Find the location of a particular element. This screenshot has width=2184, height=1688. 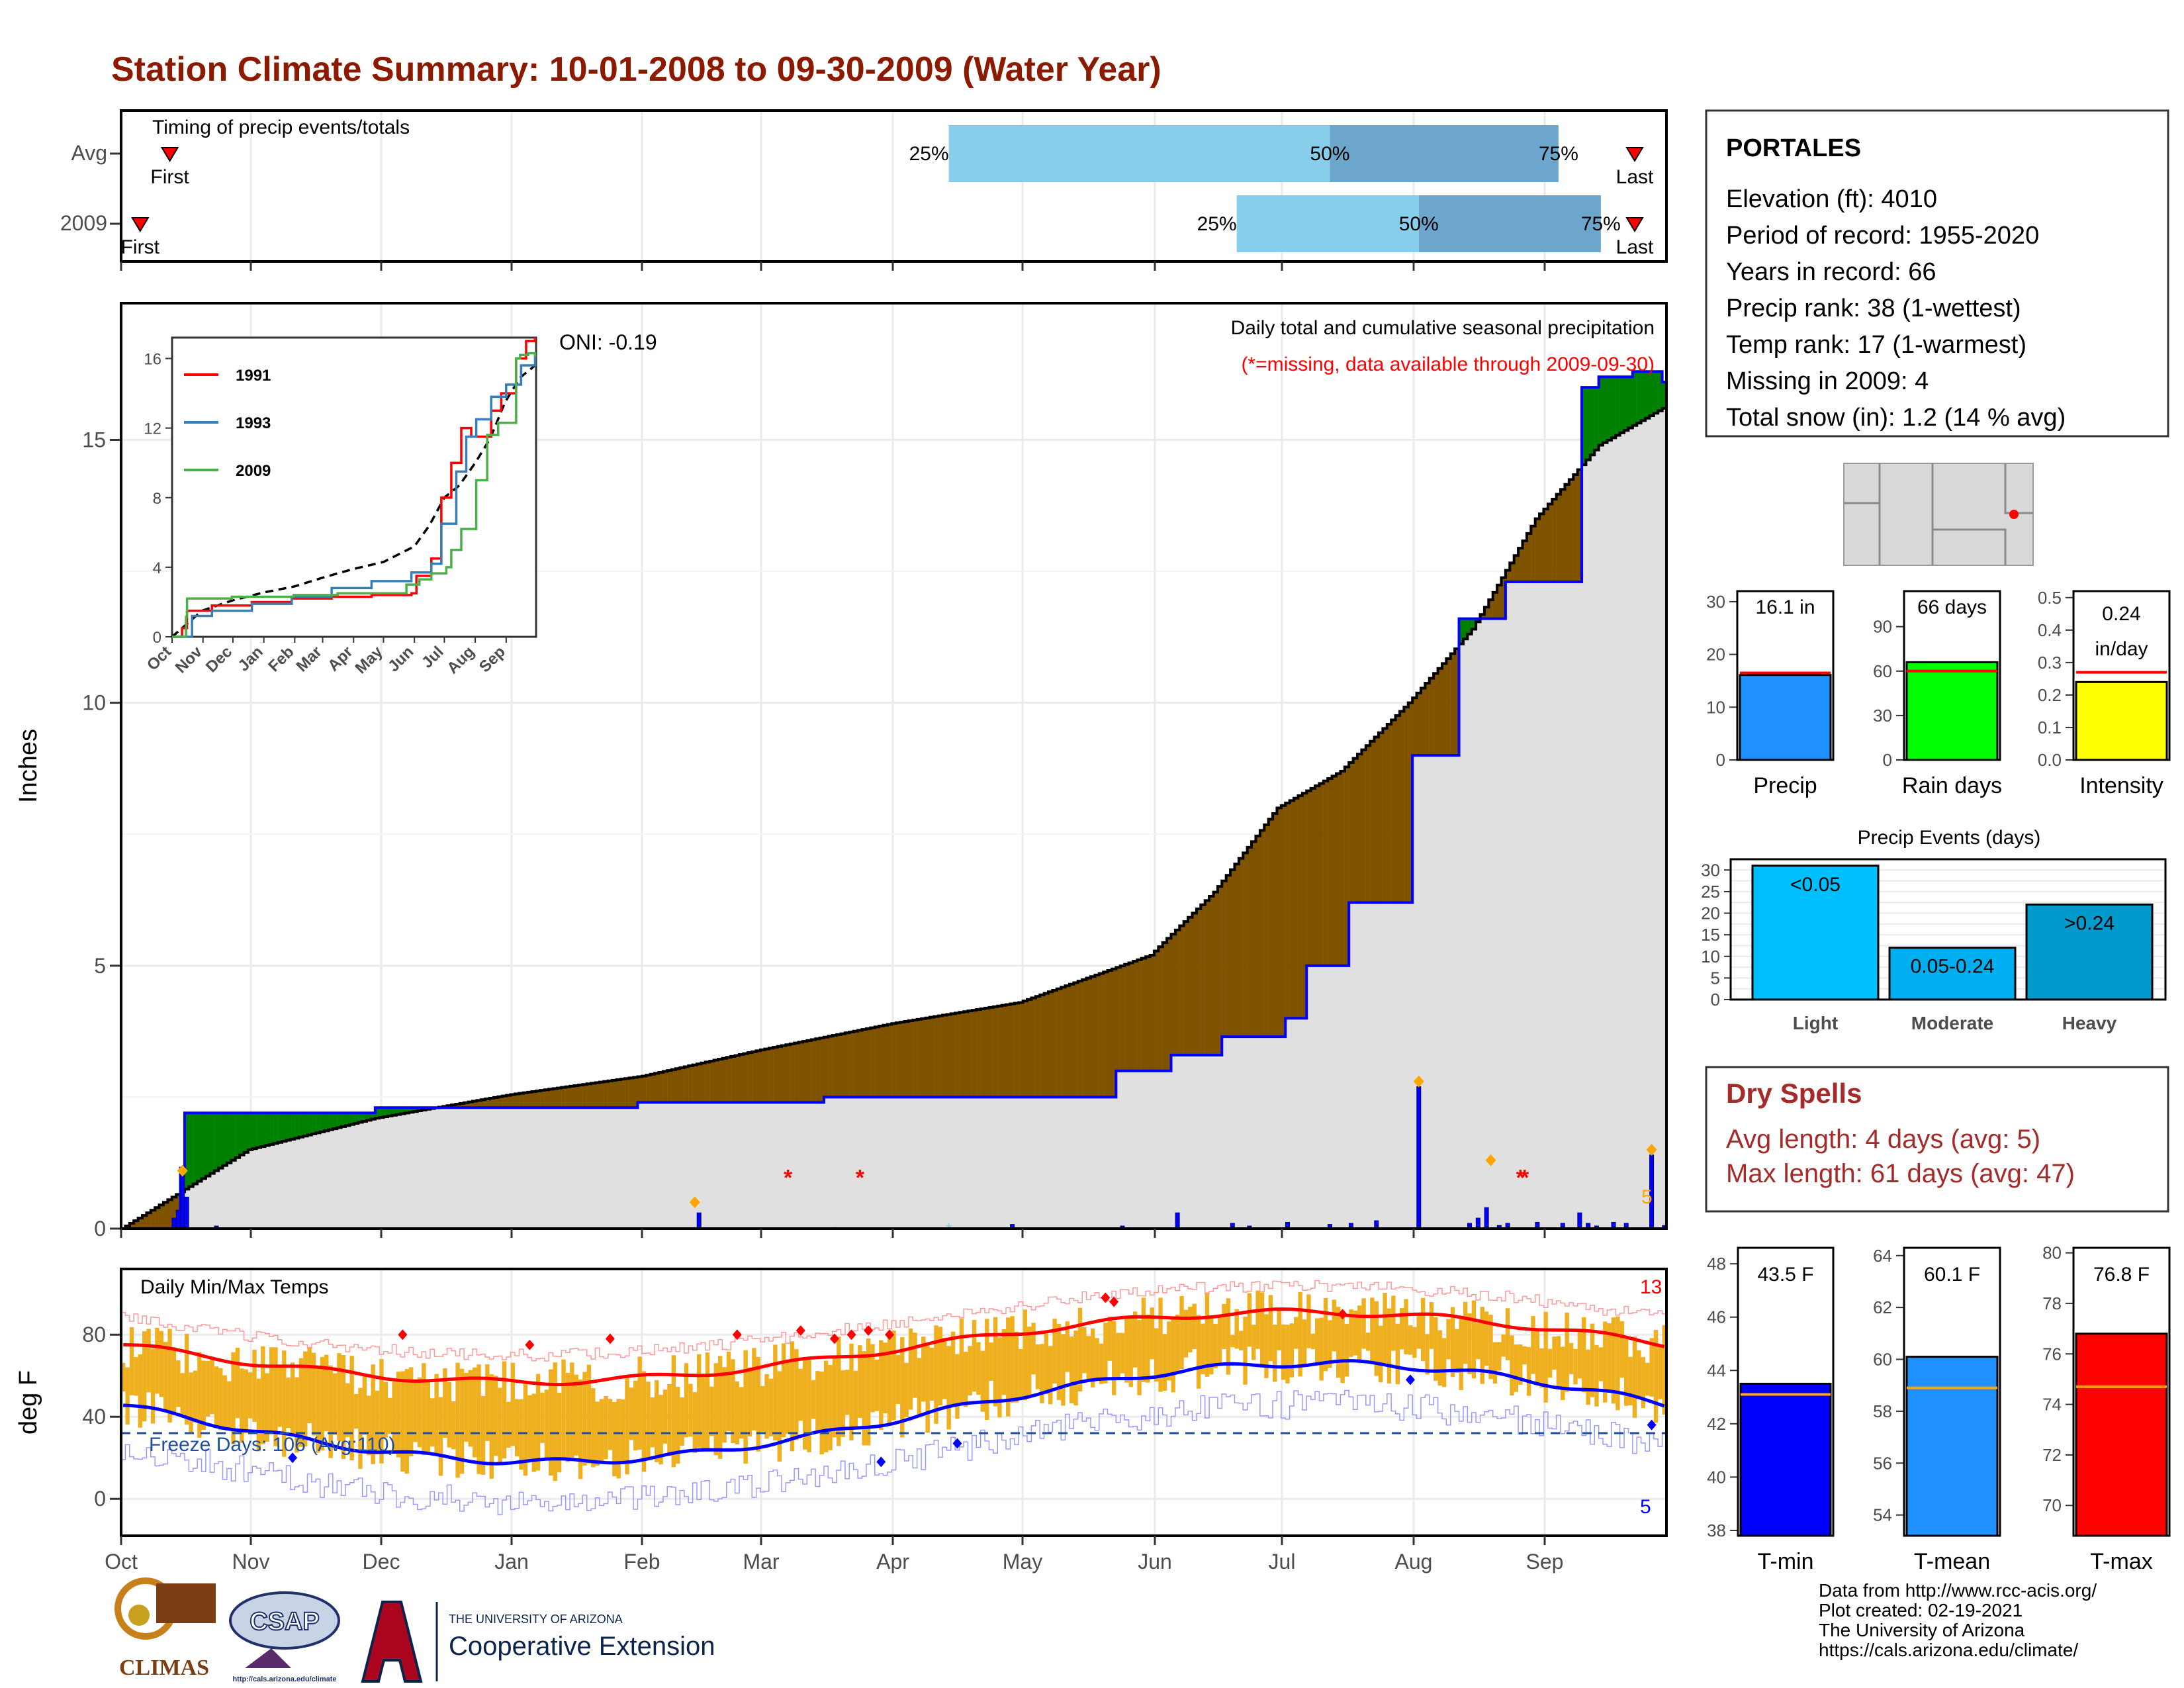

events-y-tick: 25 is located at coordinates (1710, 892).